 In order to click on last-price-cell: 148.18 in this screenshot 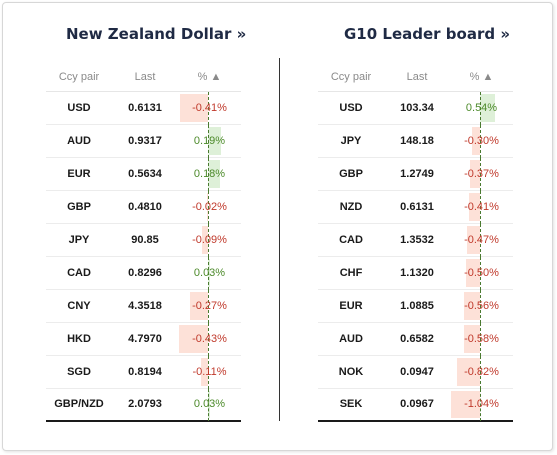, I will do `click(417, 141)`.